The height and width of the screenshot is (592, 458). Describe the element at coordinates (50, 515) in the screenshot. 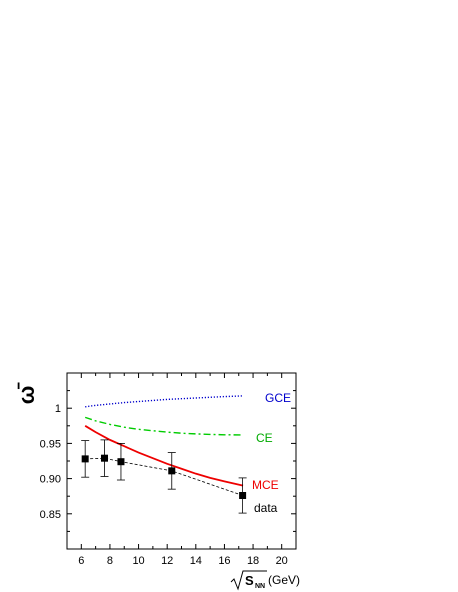

I see `y-tick-label: 0.85` at that location.